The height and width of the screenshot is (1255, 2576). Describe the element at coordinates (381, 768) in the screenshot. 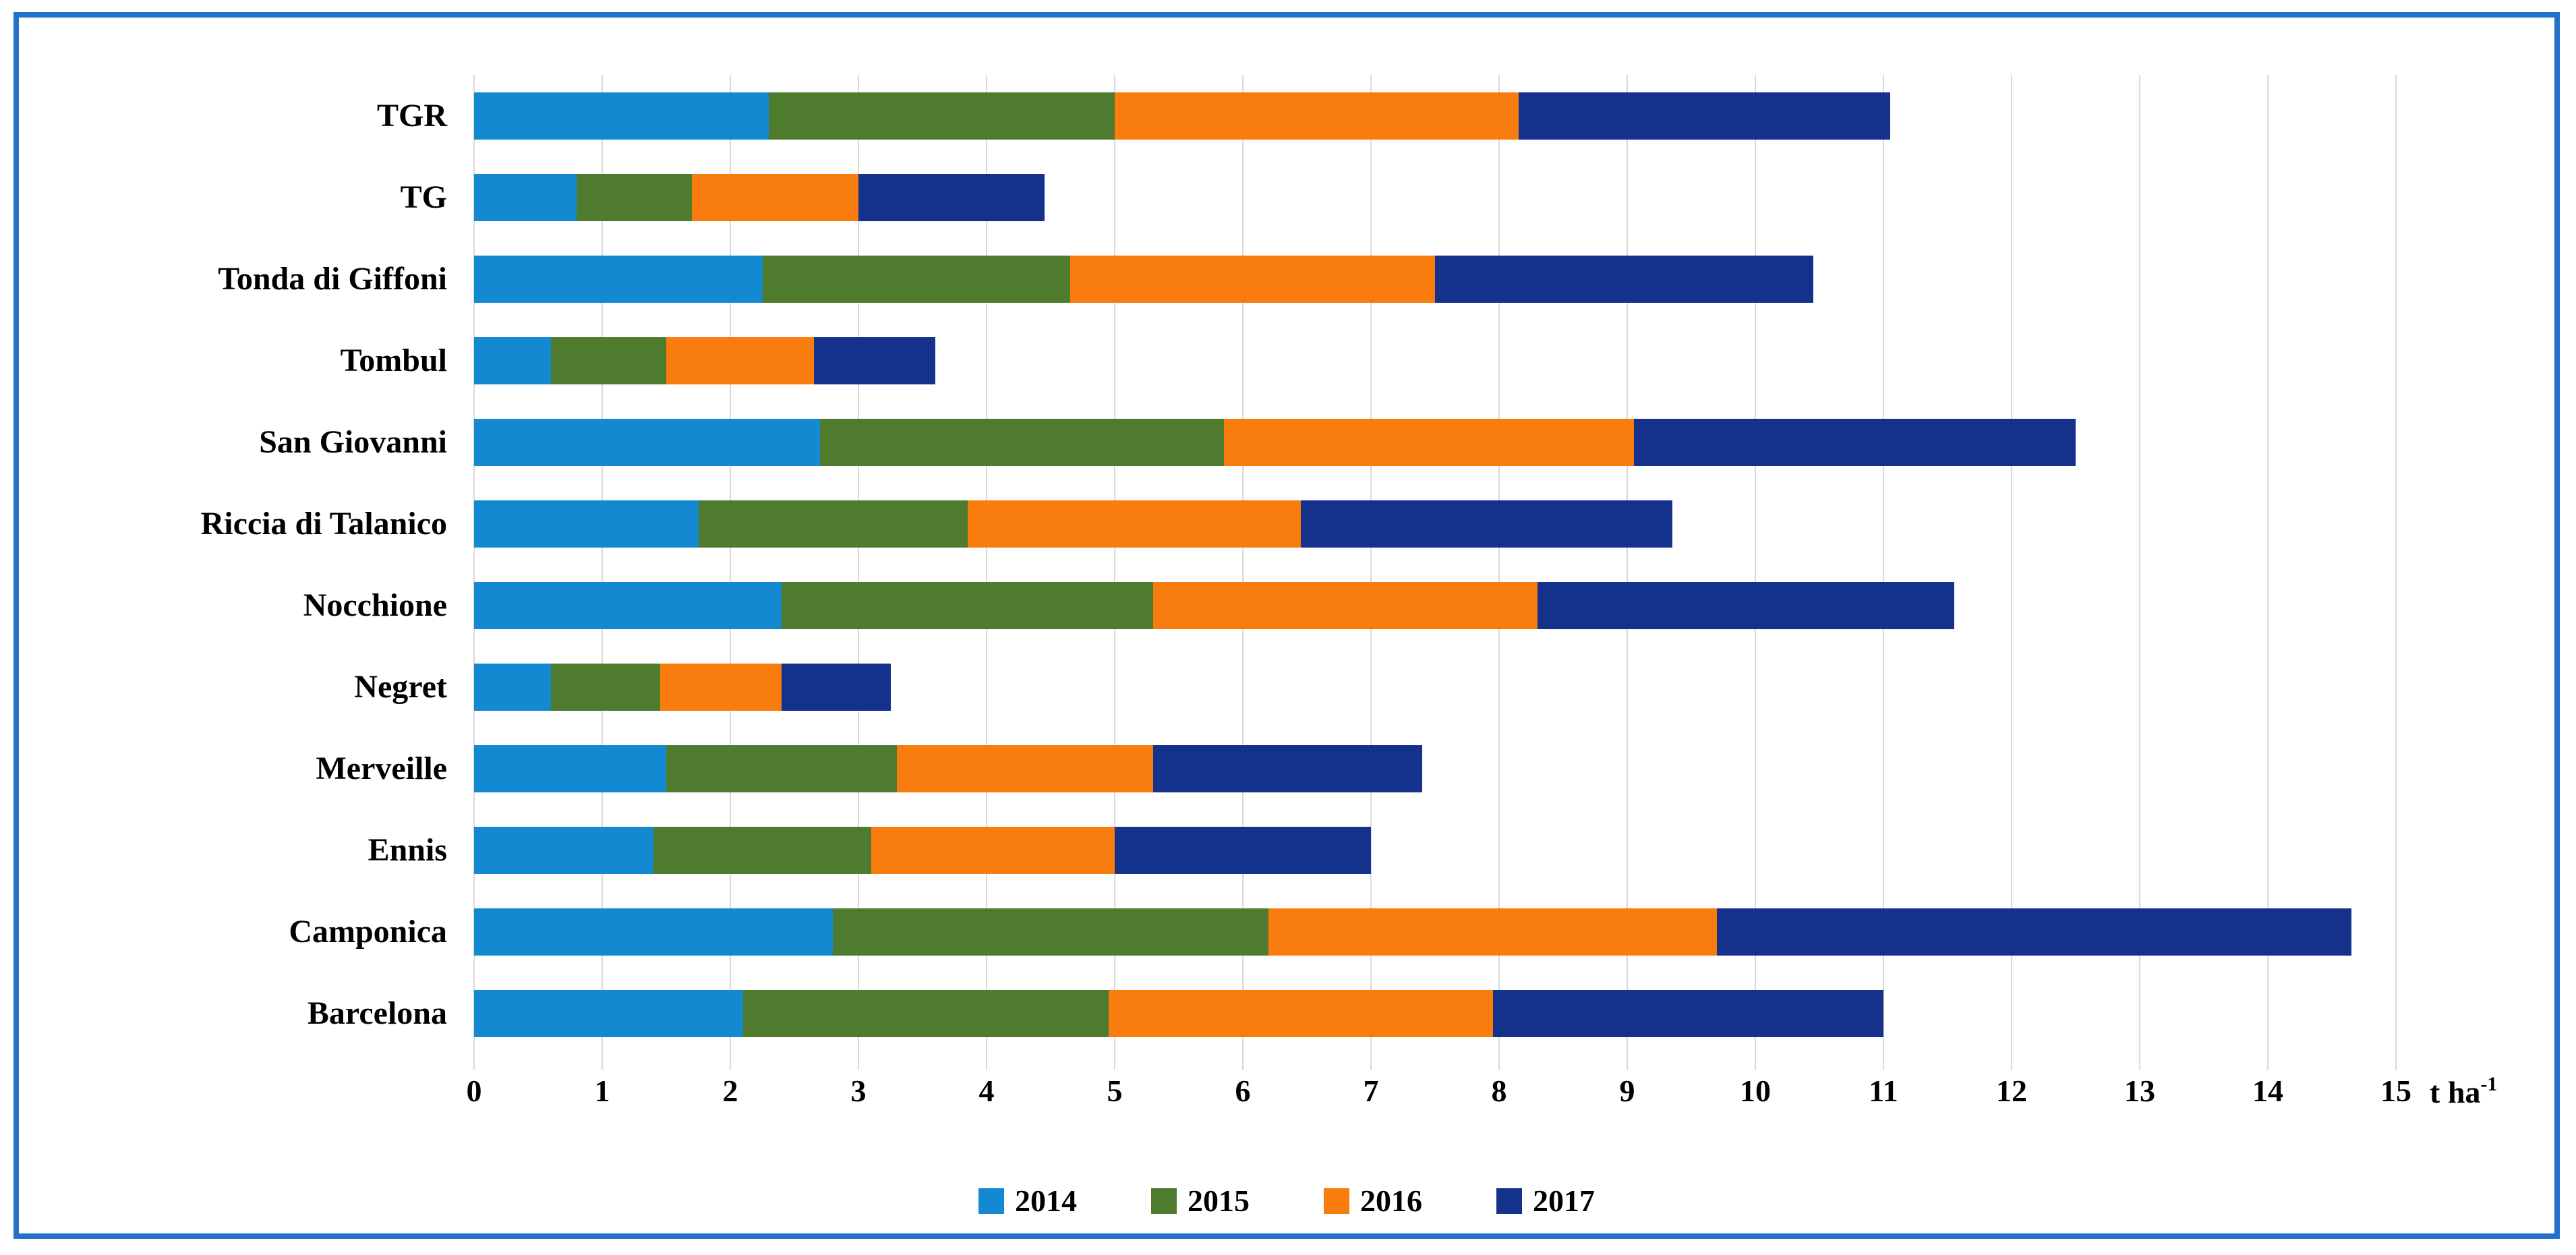

I see `category-label: Merveille` at that location.